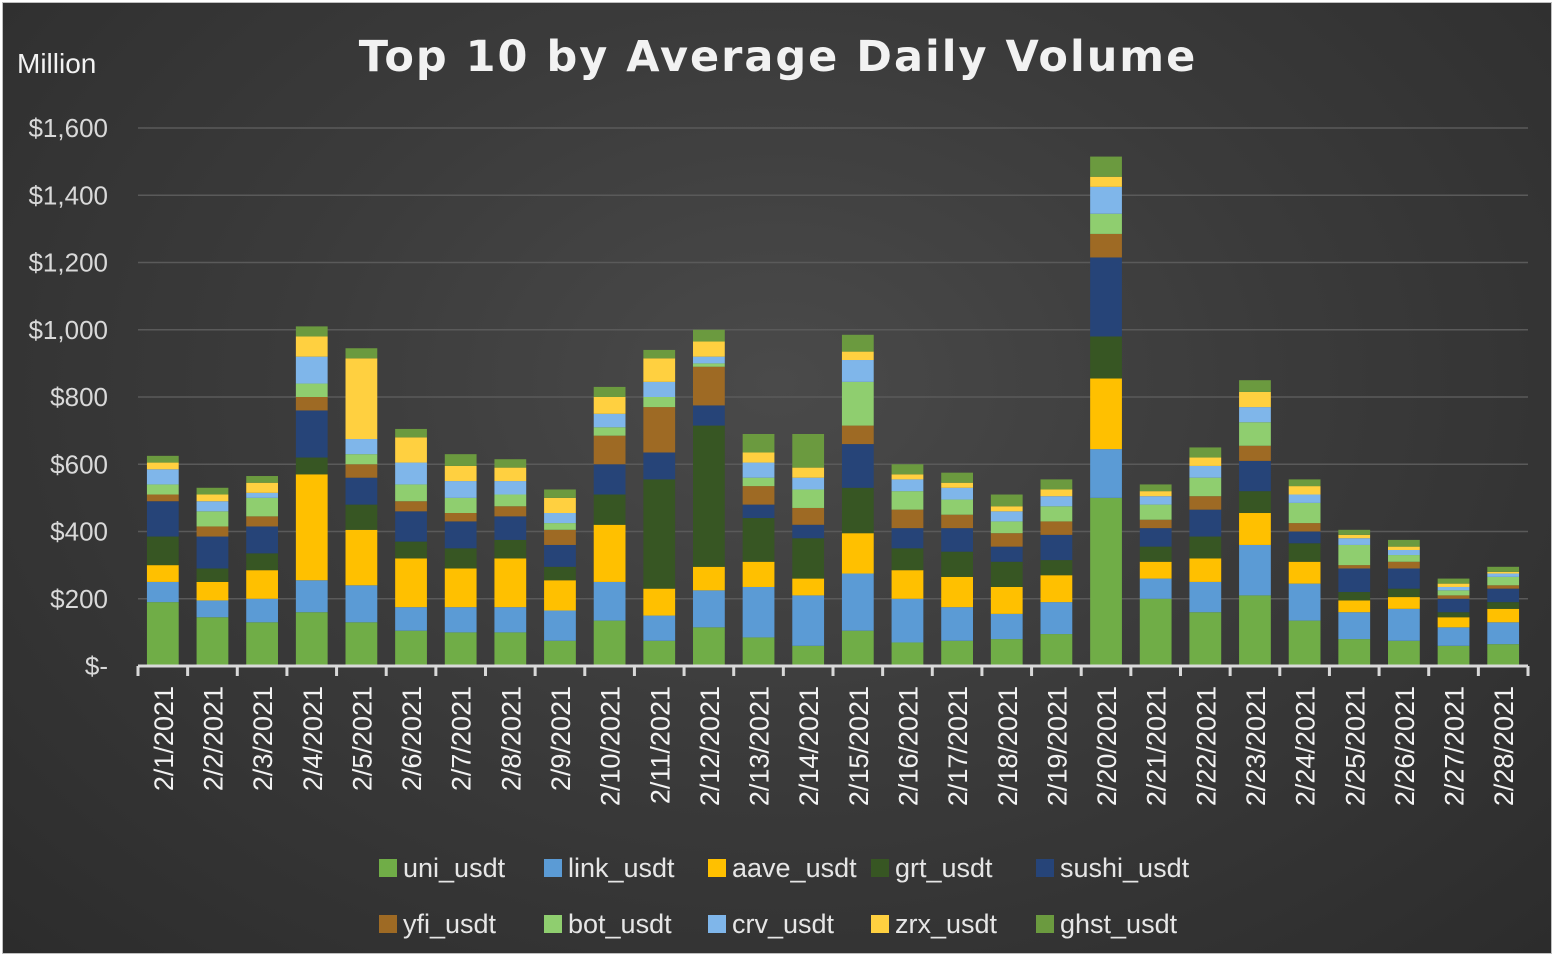 The image size is (1554, 956). I want to click on legend-item-zrx_usdt: zrx_usdt, so click(934, 924).